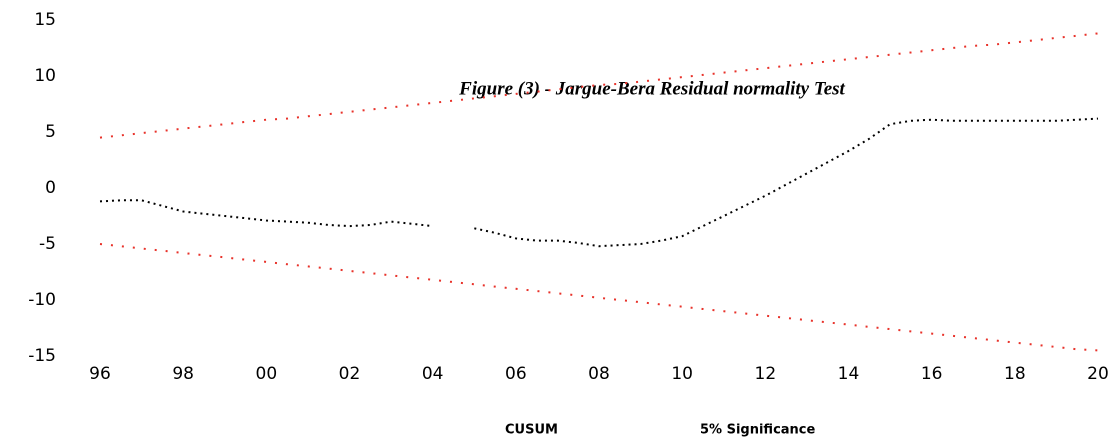  What do you see at coordinates (350, 374) in the screenshot?
I see `x-tick-label: 02` at bounding box center [350, 374].